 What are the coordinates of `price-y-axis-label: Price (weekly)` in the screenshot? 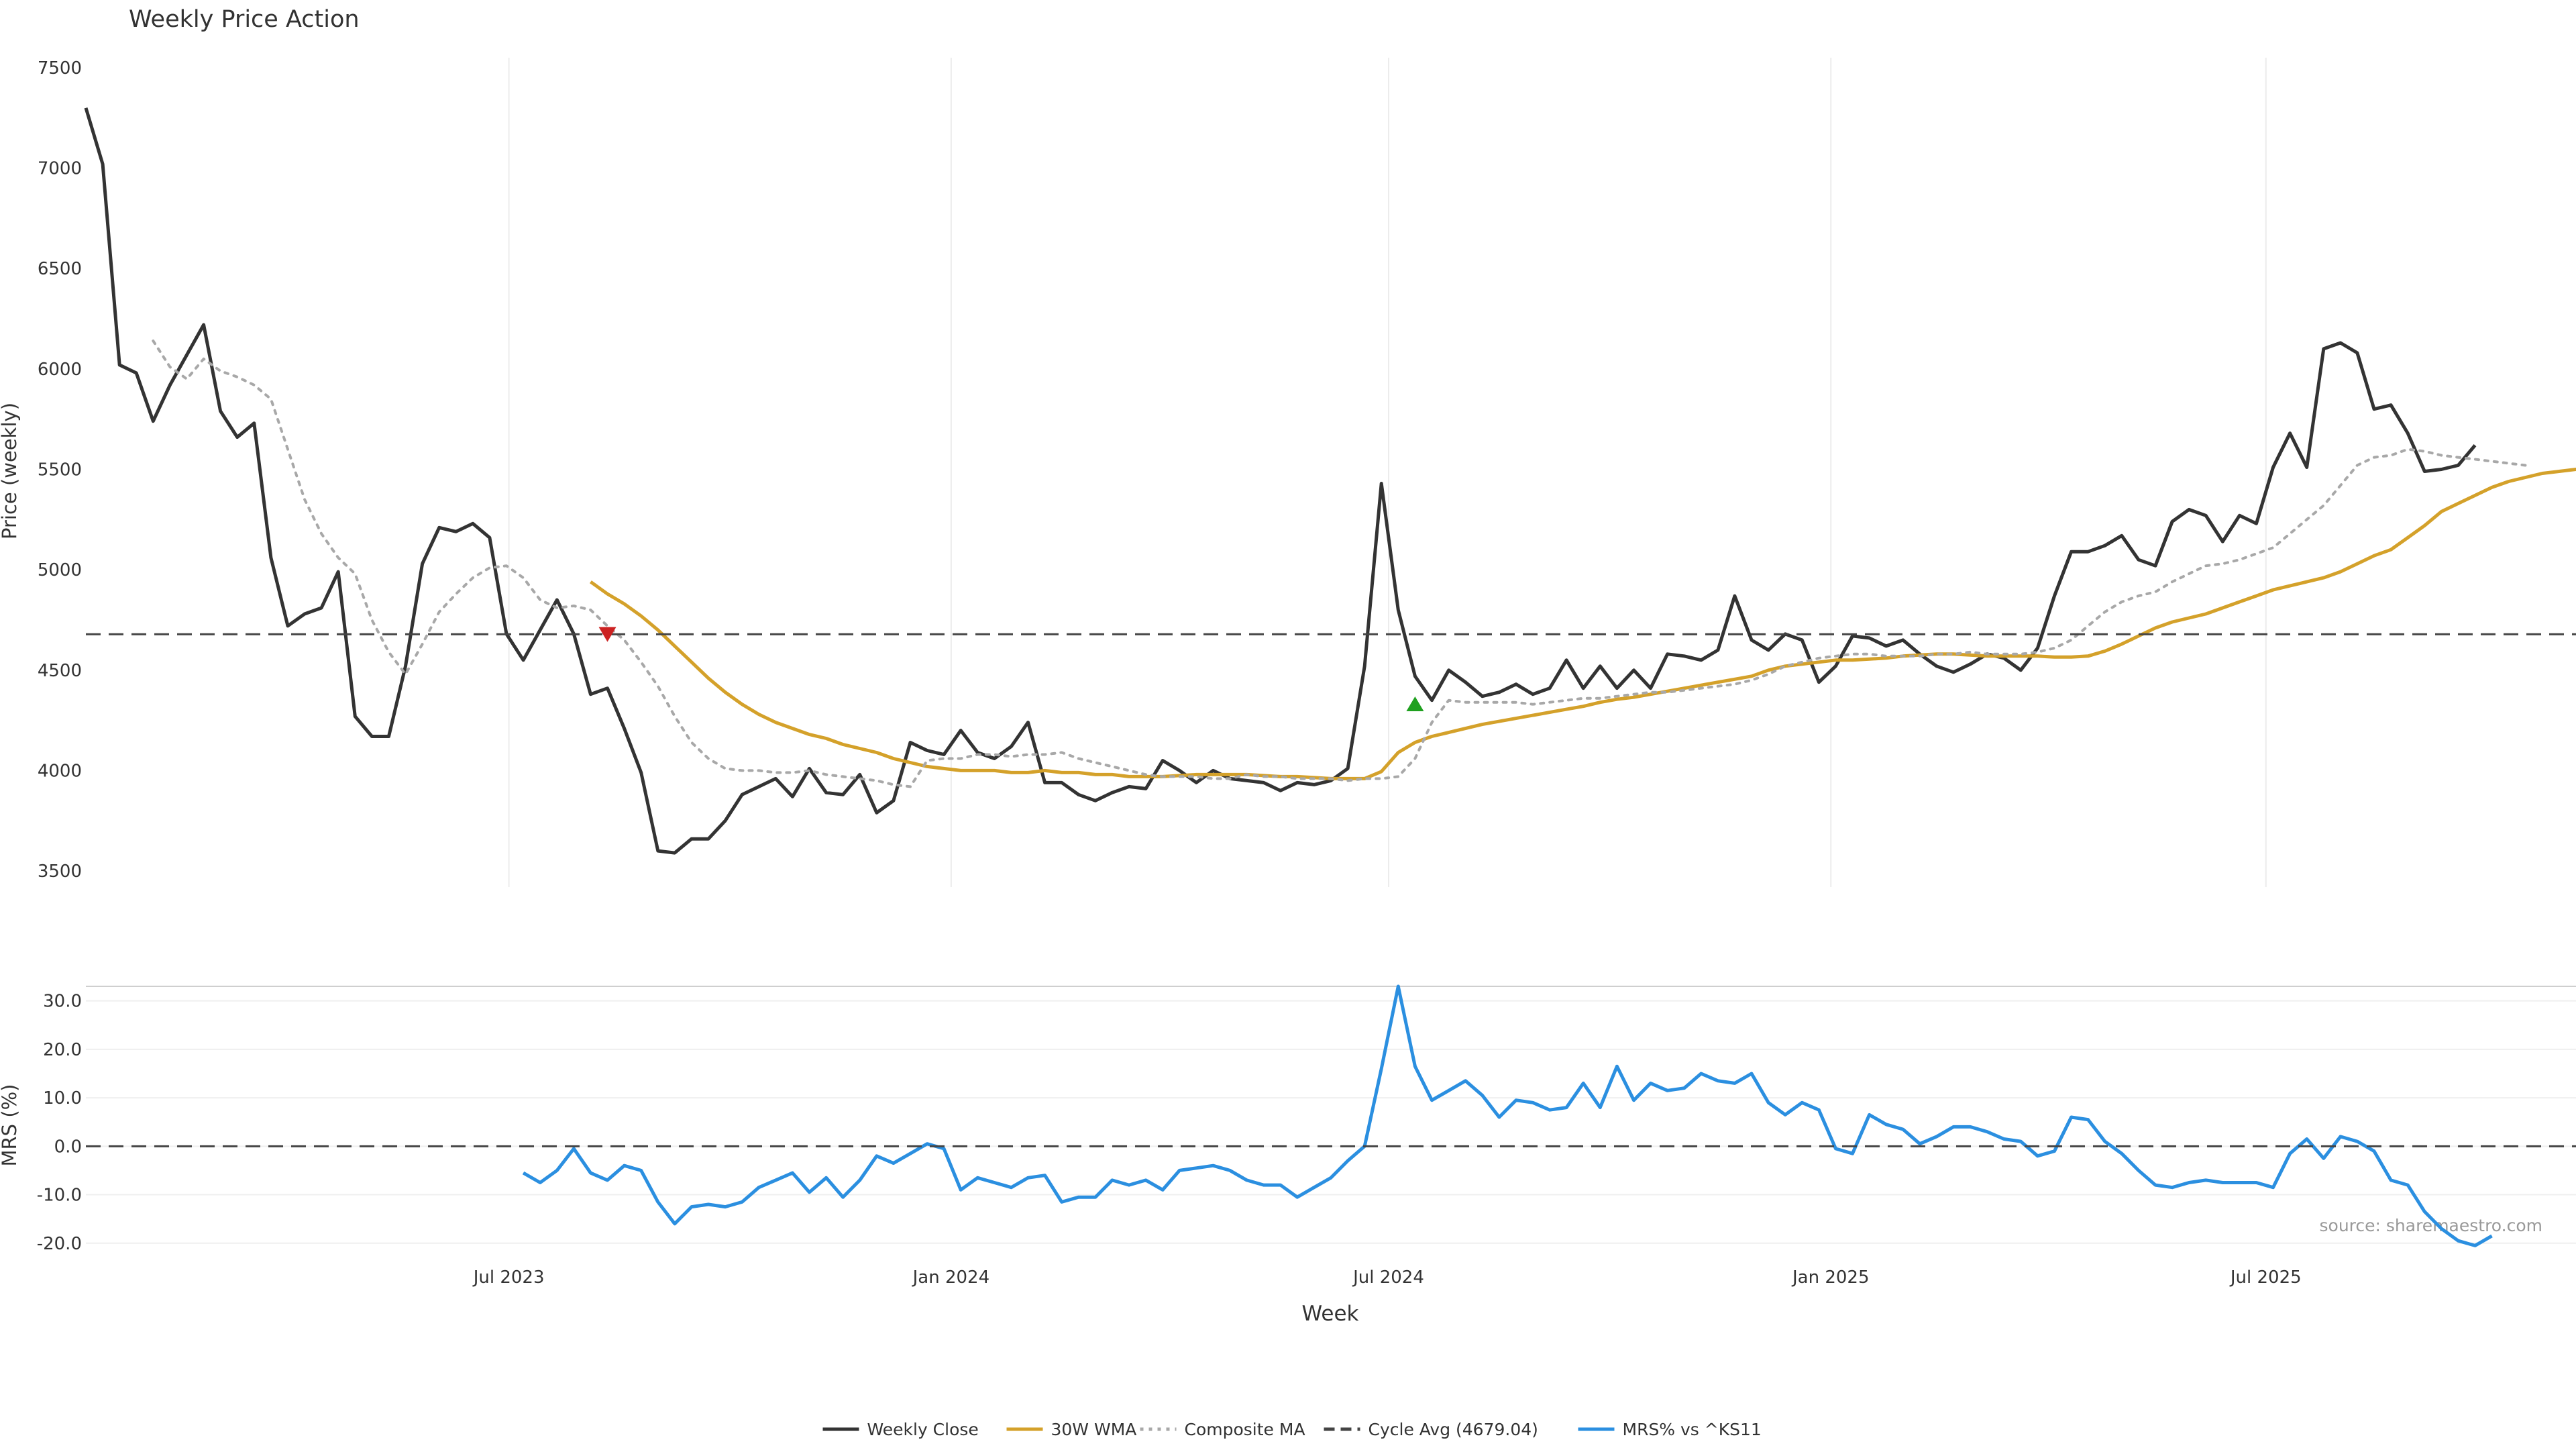 It's located at (10, 471).